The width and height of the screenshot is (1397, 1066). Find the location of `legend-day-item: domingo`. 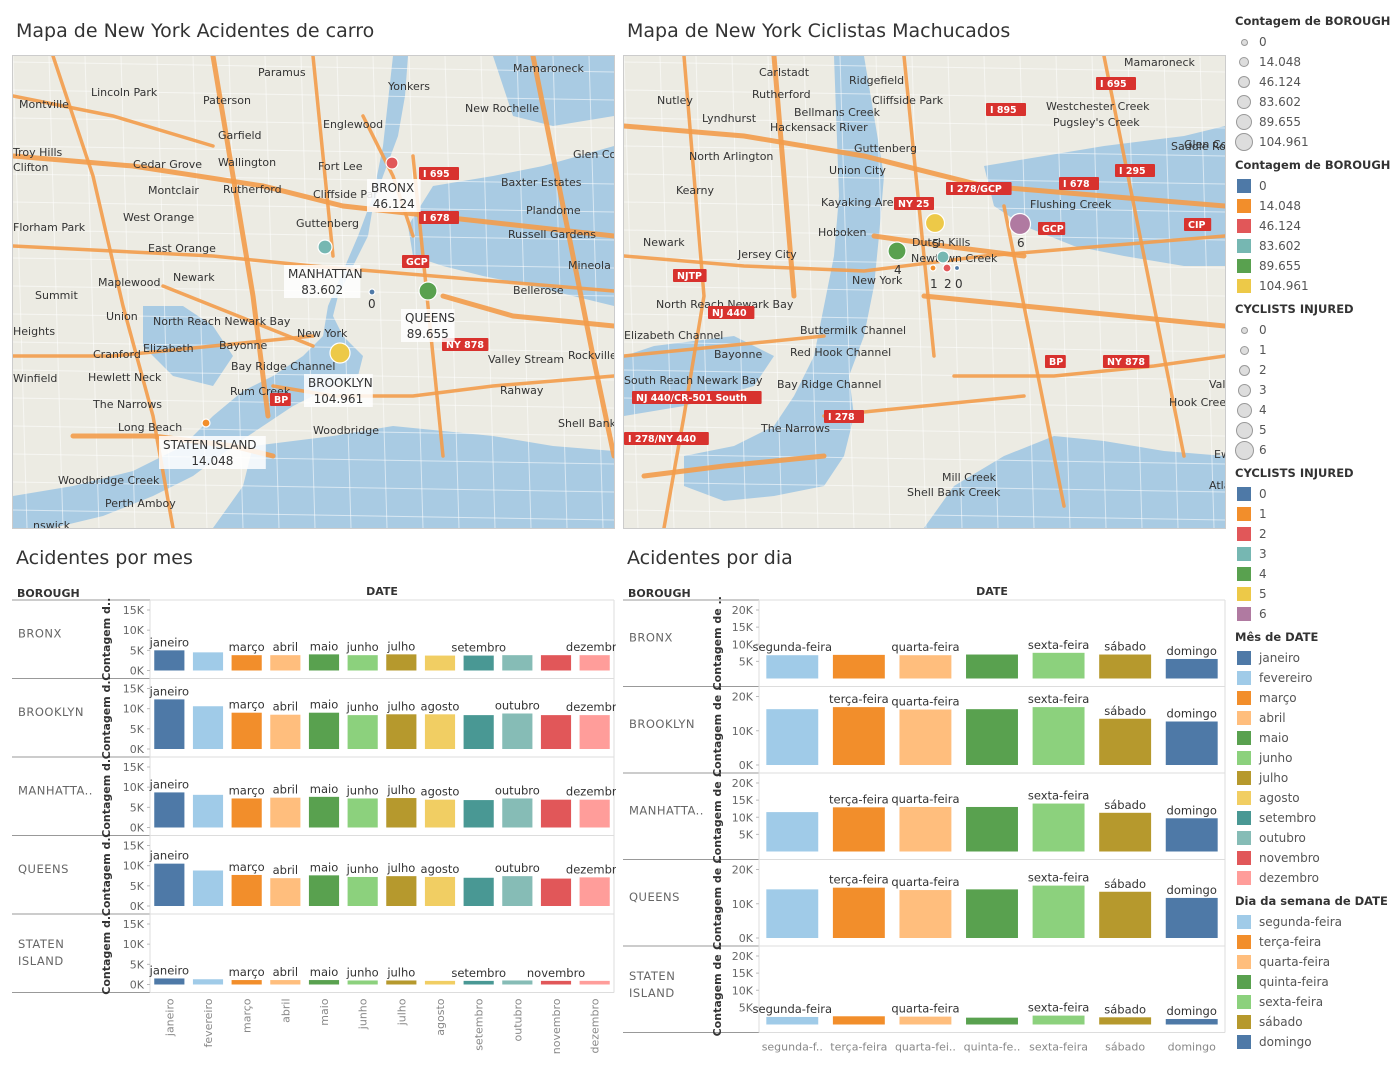

legend-day-item: domingo is located at coordinates (1313, 1042).